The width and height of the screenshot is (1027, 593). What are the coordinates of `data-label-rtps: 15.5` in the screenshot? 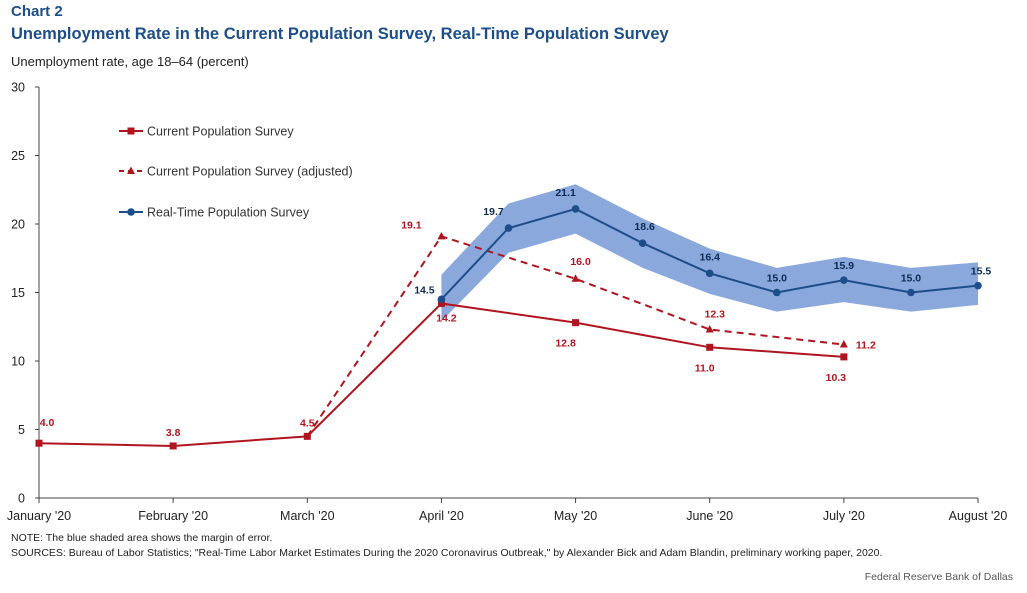 It's located at (981, 272).